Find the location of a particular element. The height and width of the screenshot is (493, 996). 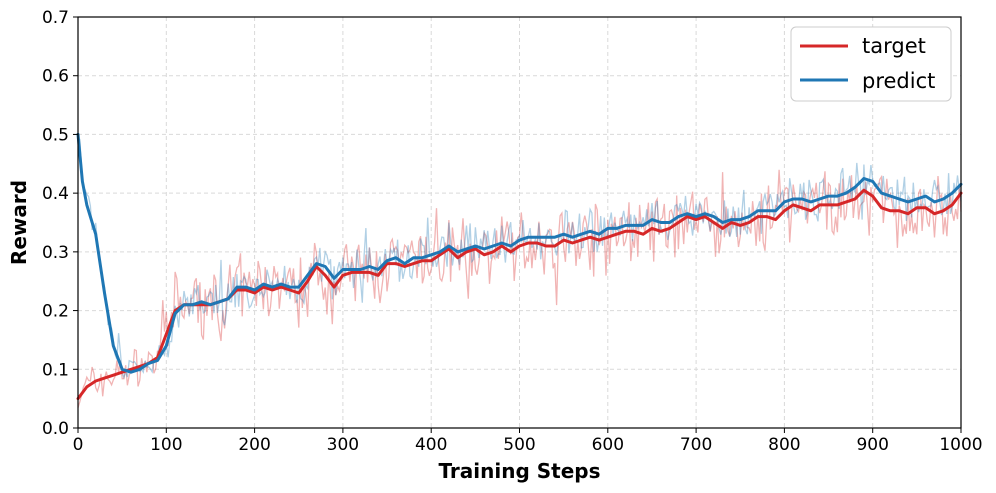

x-tick-label: 0 is located at coordinates (78, 445).